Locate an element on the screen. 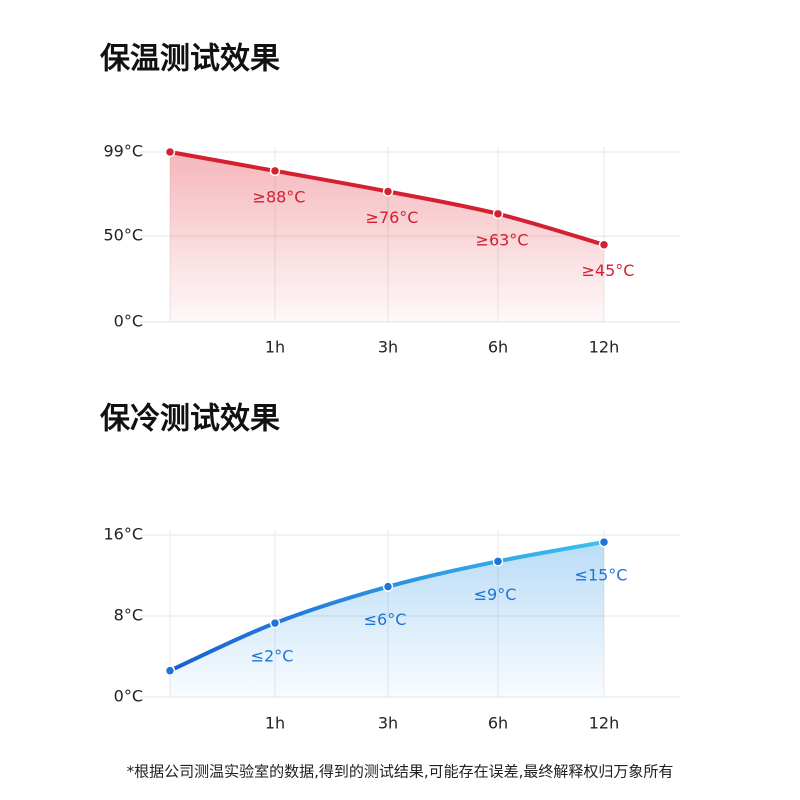 The width and height of the screenshot is (800, 800). chart-title: 保温测试效果 is located at coordinates (190, 59).